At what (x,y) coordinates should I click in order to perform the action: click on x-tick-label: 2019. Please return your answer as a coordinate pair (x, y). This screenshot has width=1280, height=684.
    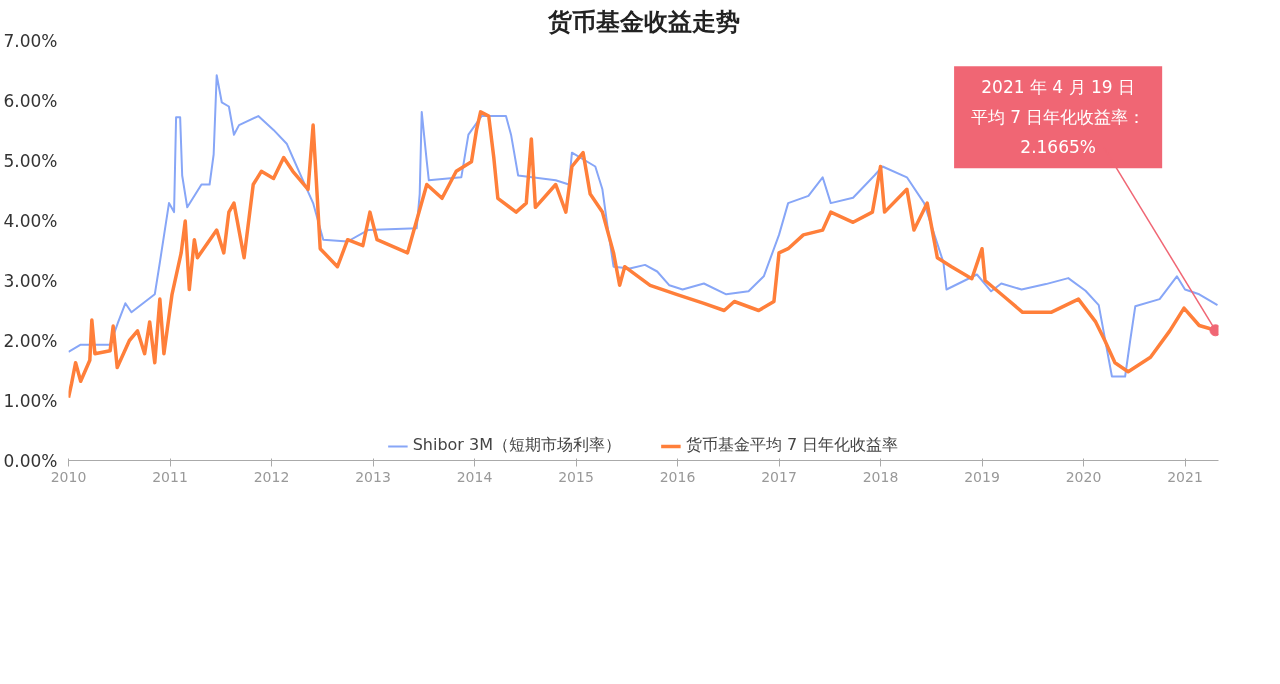
    Looking at the image, I should click on (982, 476).